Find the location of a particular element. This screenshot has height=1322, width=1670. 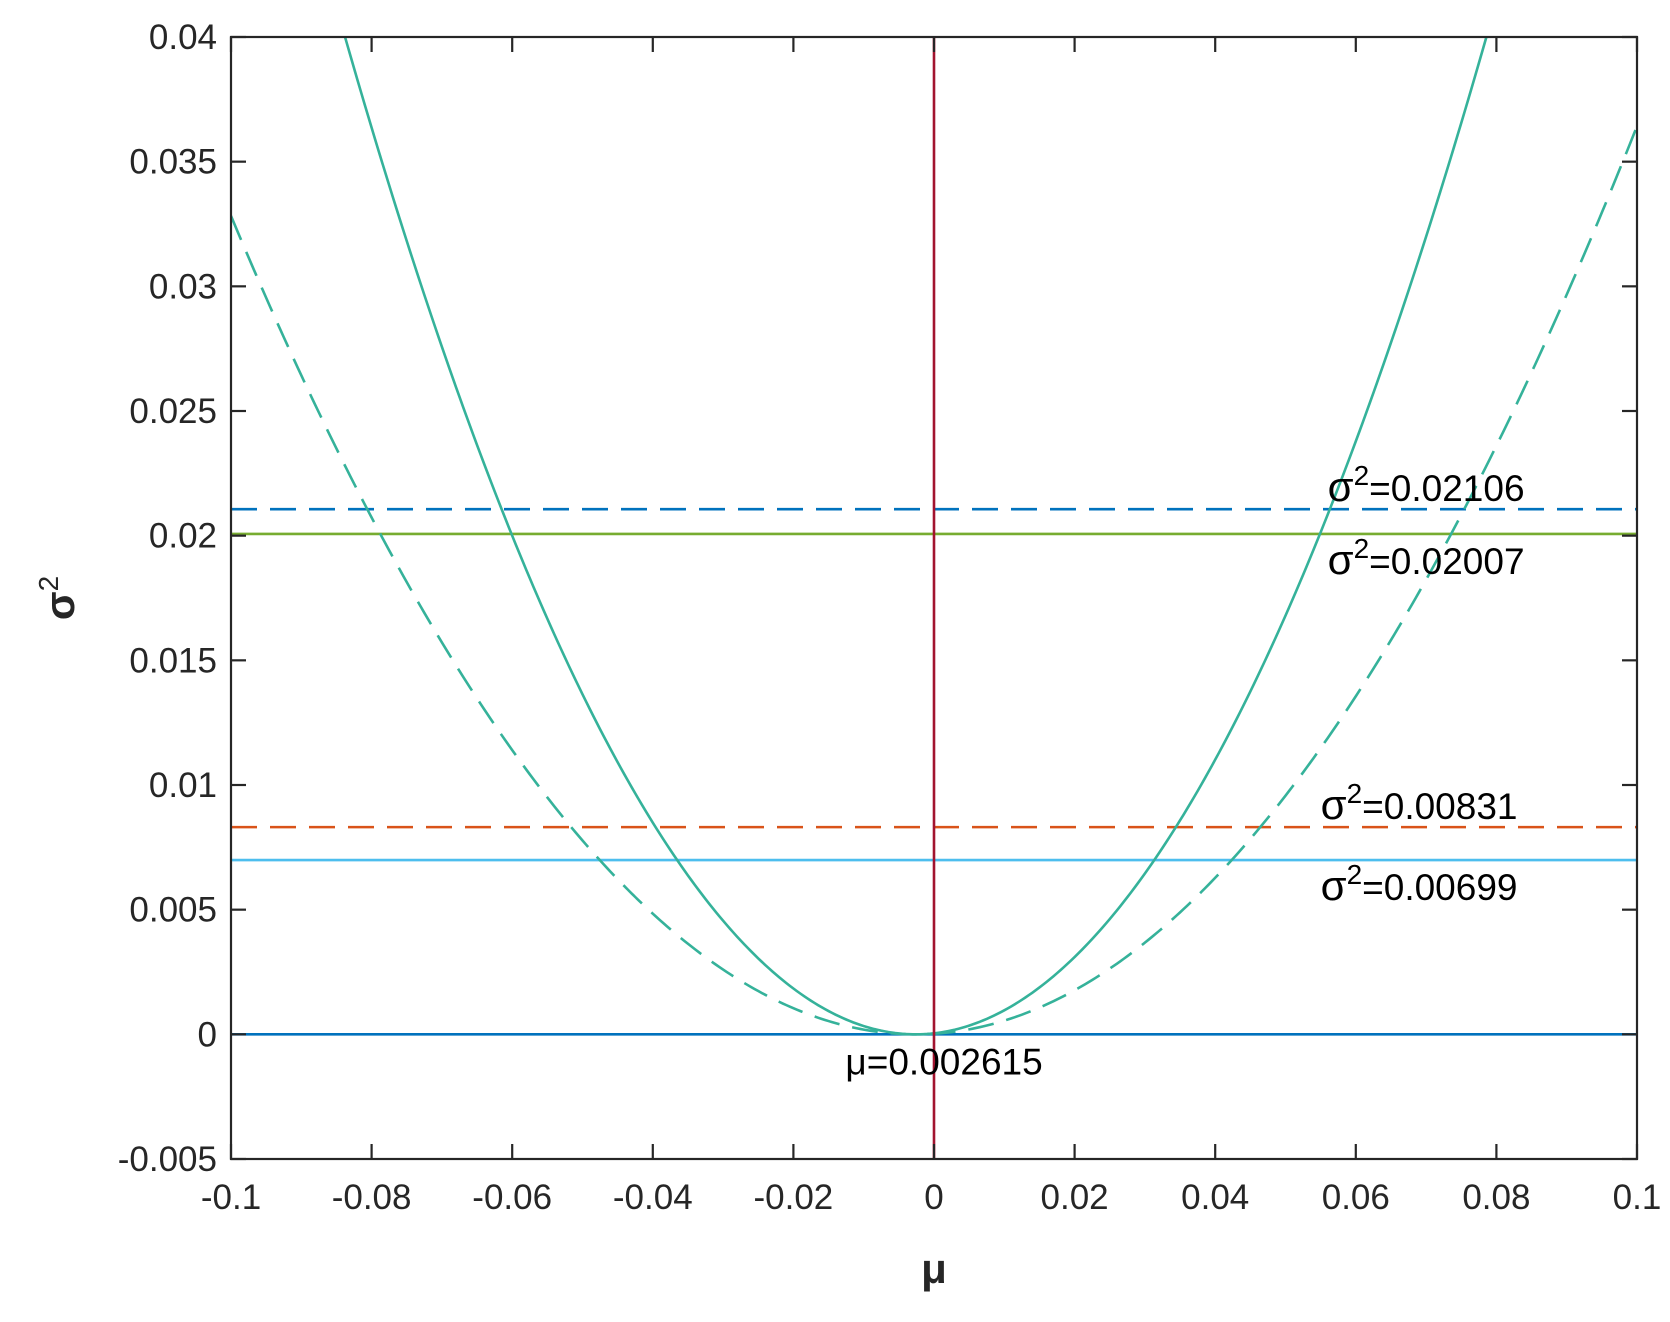

x-tick-label-10: 0.1 is located at coordinates (1637, 1197).